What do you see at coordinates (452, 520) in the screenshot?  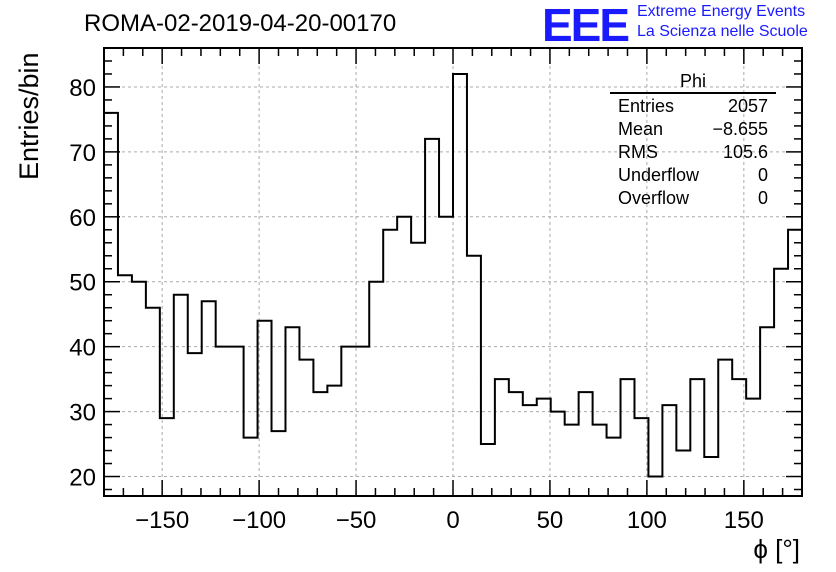 I see `x-tick-label: 0` at bounding box center [452, 520].